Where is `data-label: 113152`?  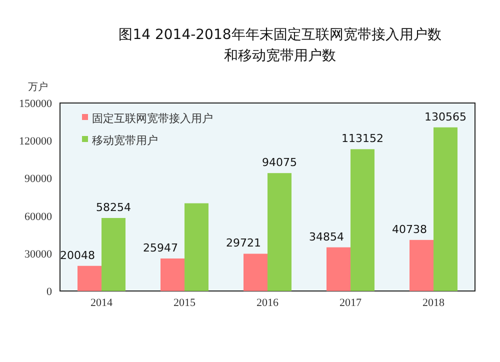 data-label: 113152 is located at coordinates (363, 139).